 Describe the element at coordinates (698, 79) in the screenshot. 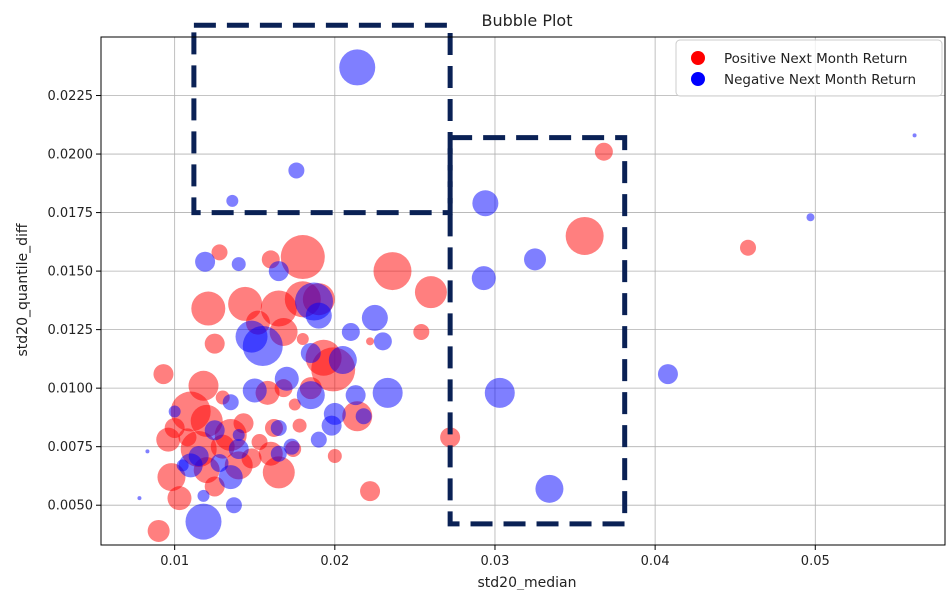

I see `legend-marker-negative` at that location.